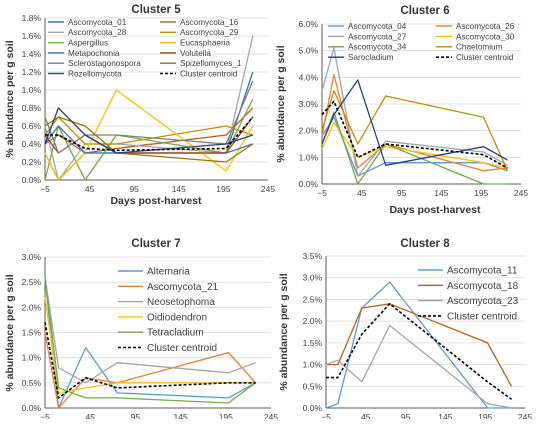 The height and width of the screenshot is (424, 550). What do you see at coordinates (483, 286) in the screenshot?
I see `legend-label: Ascomycota_18` at bounding box center [483, 286].